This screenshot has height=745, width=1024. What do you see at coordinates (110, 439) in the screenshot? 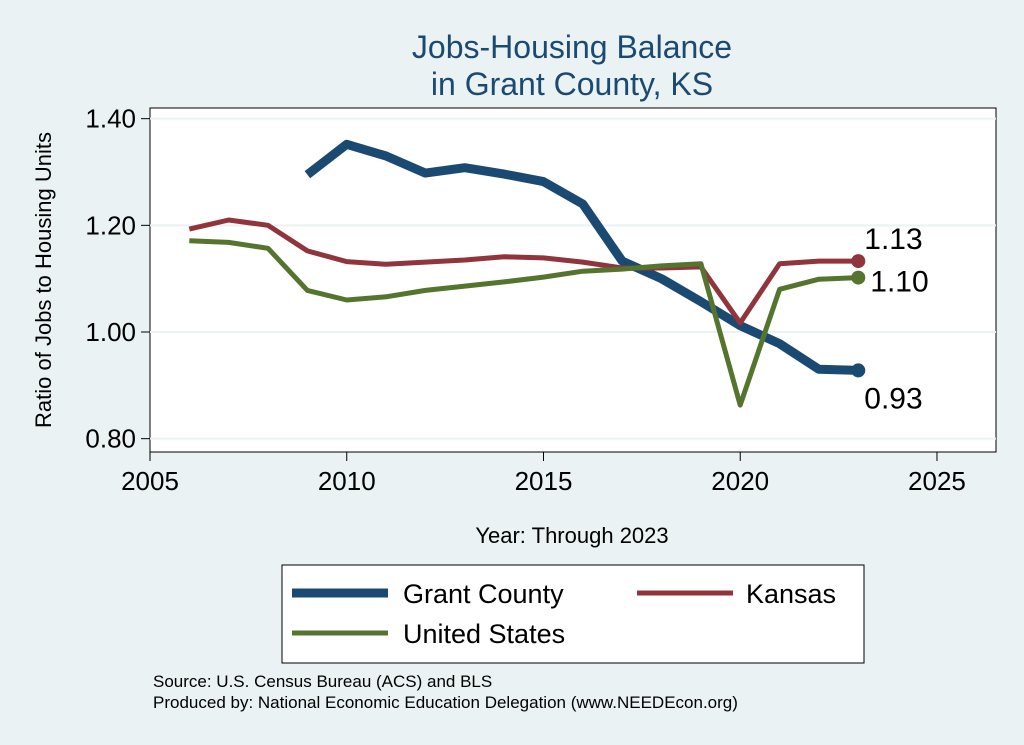
I see `y-tick-label: 0.80` at bounding box center [110, 439].